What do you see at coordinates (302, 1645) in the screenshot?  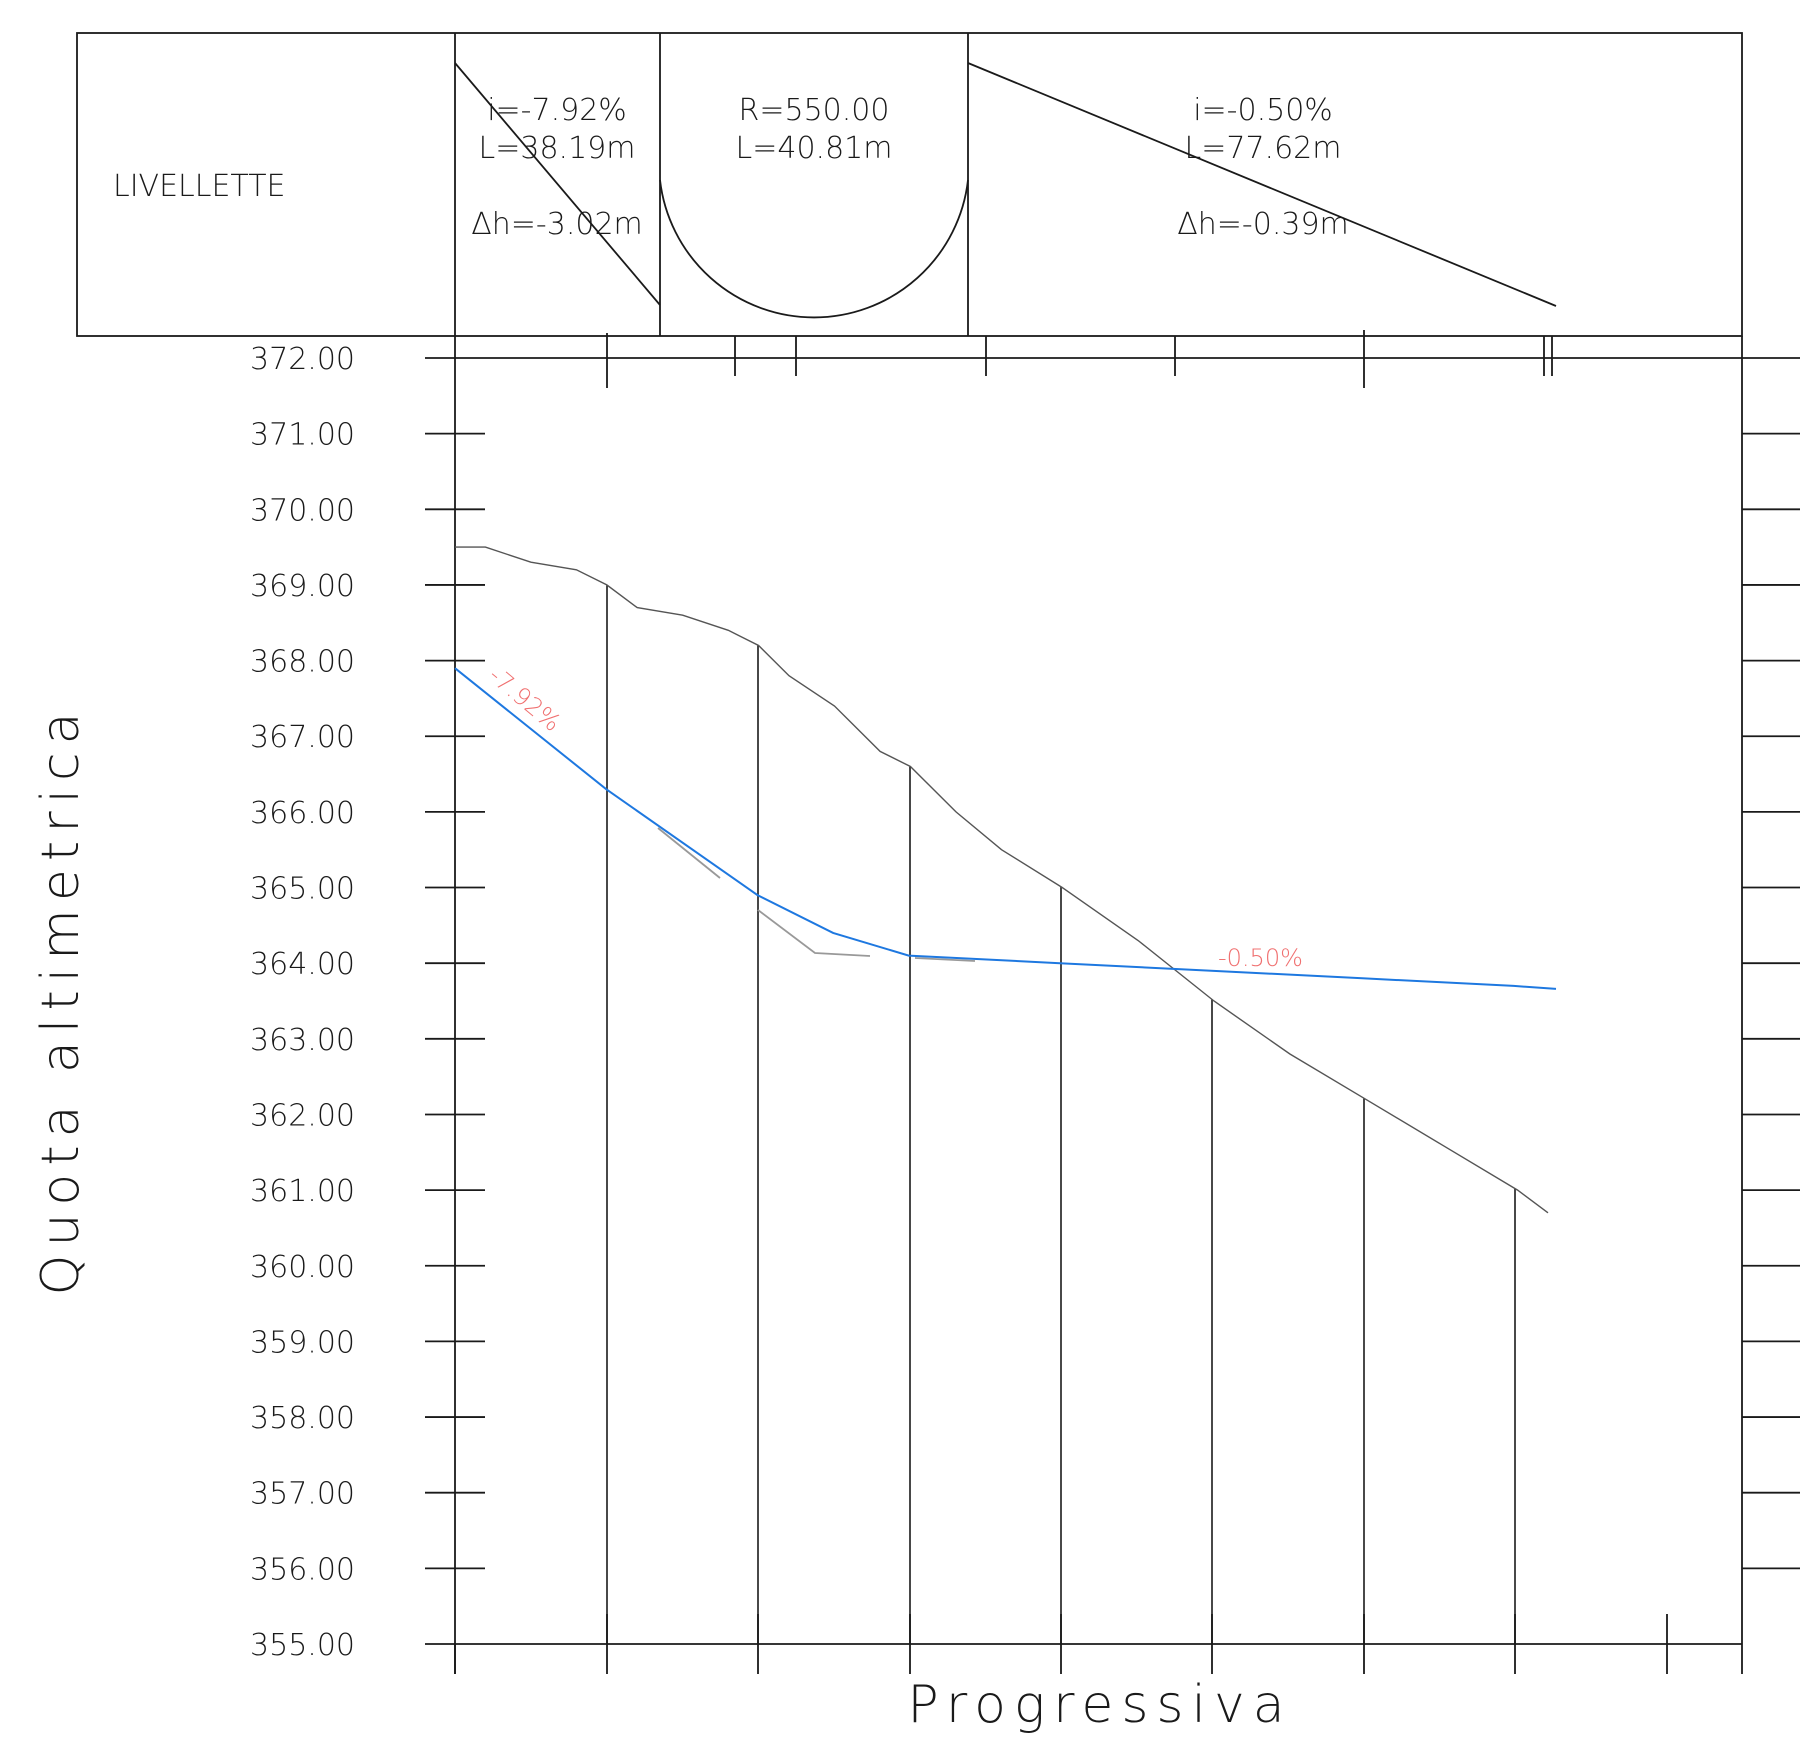 I see `y-tick-label: 355.00` at bounding box center [302, 1645].